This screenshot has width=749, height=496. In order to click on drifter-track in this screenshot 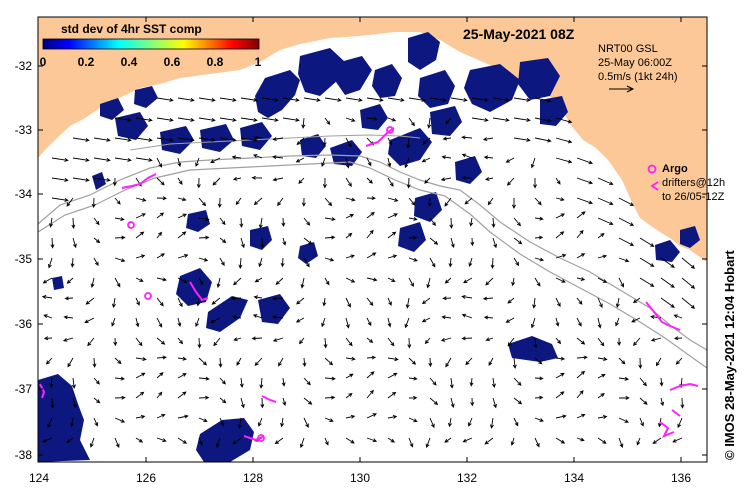, I will do `click(667, 429)`.